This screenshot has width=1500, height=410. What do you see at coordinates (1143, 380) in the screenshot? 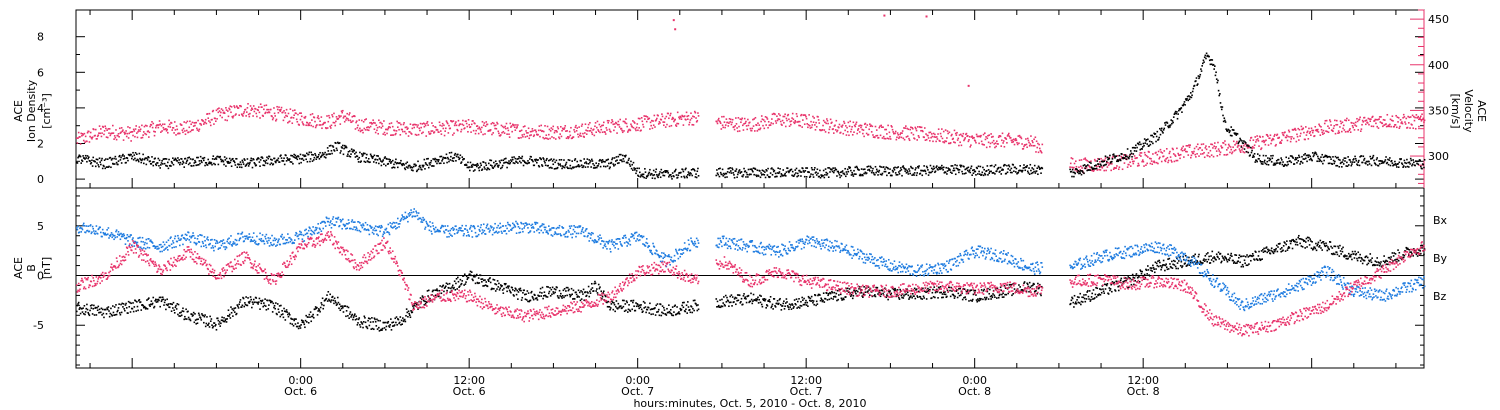
I see `x-tick-time-label: 12:00` at bounding box center [1143, 380].